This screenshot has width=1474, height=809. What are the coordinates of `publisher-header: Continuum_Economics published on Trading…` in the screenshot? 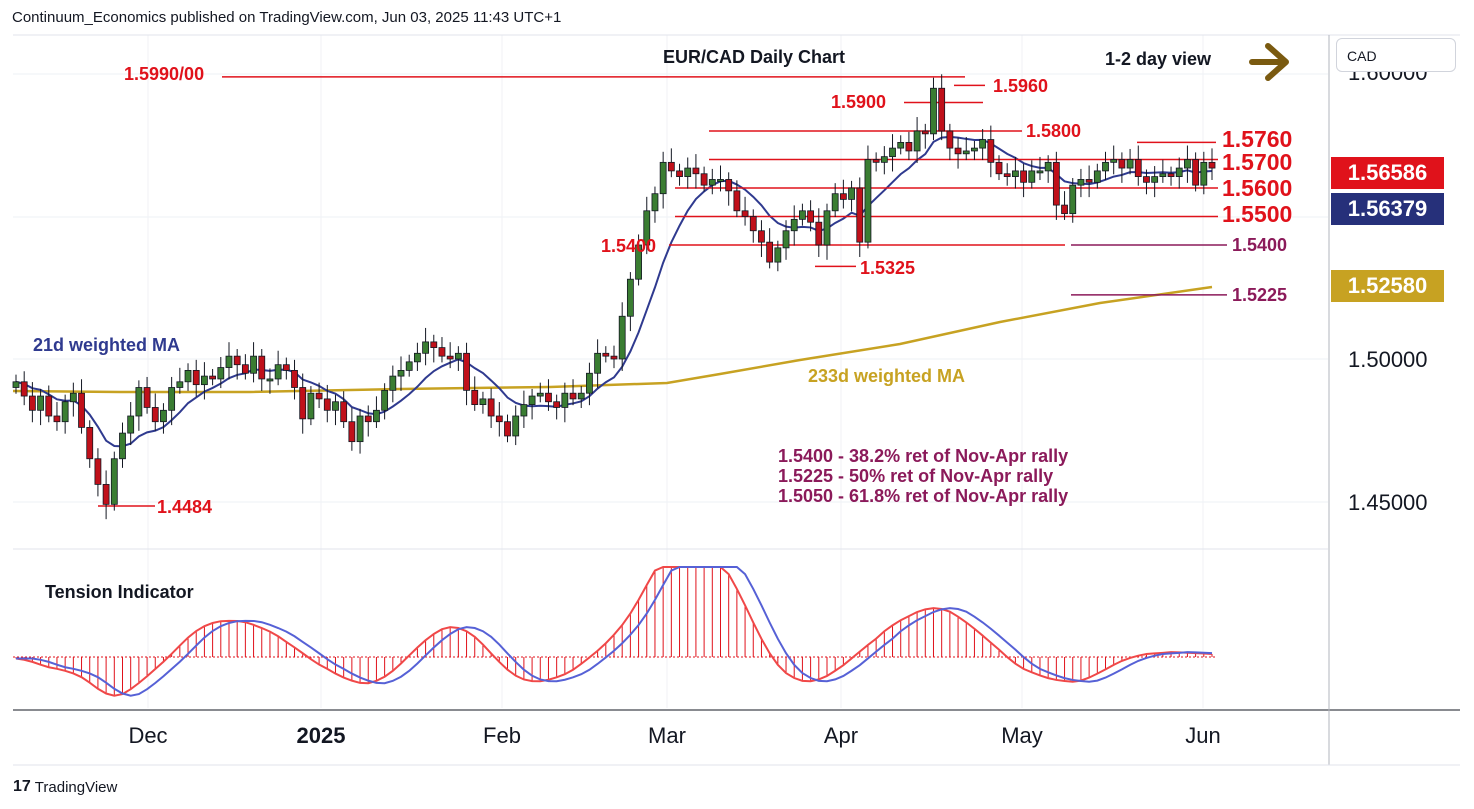 It's located at (287, 17).